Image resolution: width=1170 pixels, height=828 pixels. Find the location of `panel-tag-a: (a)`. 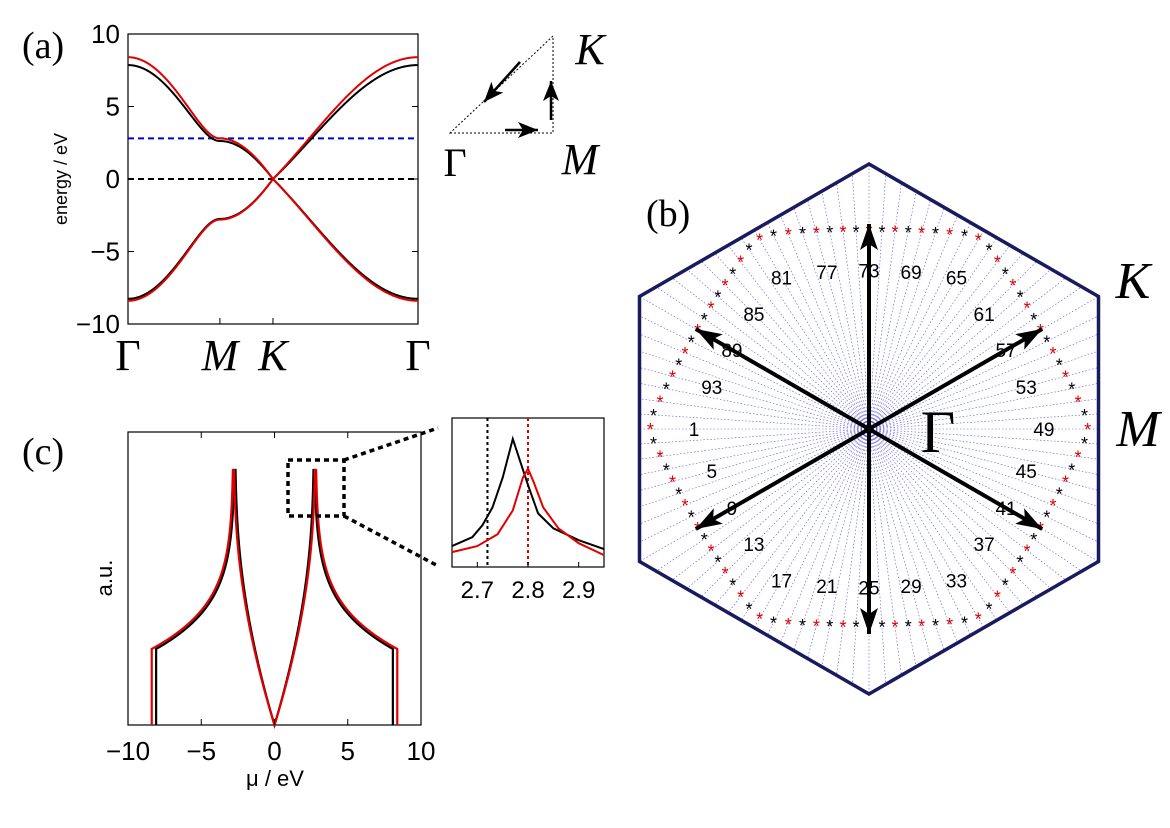

panel-tag-a: (a) is located at coordinates (43, 46).